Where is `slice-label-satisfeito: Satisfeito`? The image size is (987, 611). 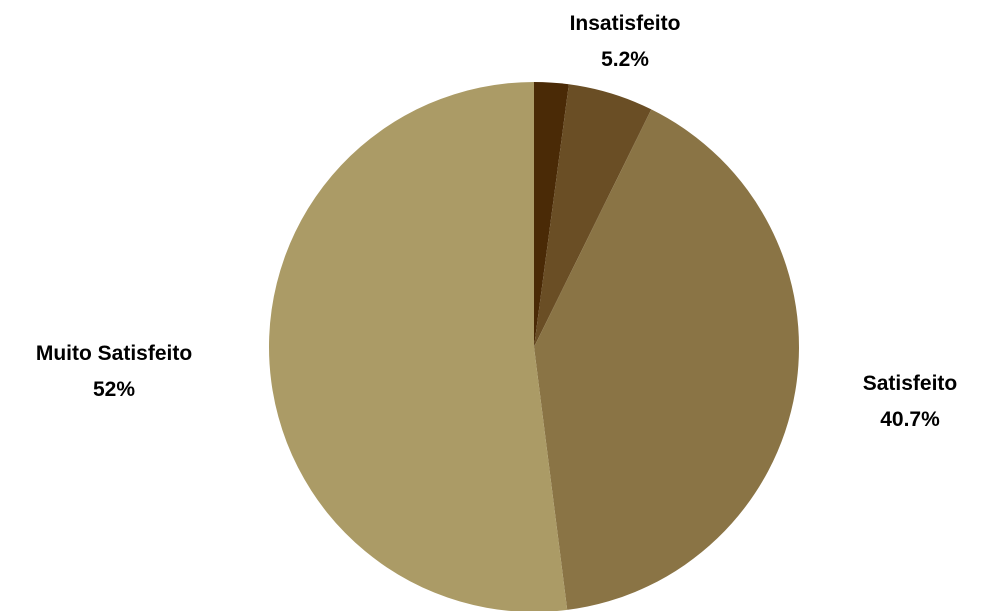 slice-label-satisfeito: Satisfeito is located at coordinates (910, 383).